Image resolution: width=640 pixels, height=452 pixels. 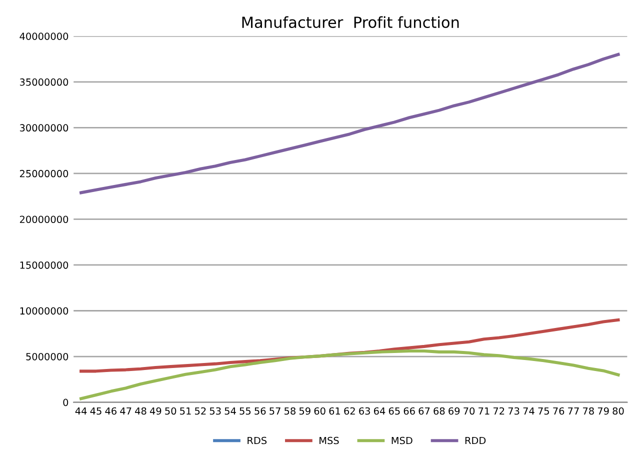 What do you see at coordinates (469, 411) in the screenshot?
I see `x-tick-label: 70` at bounding box center [469, 411].